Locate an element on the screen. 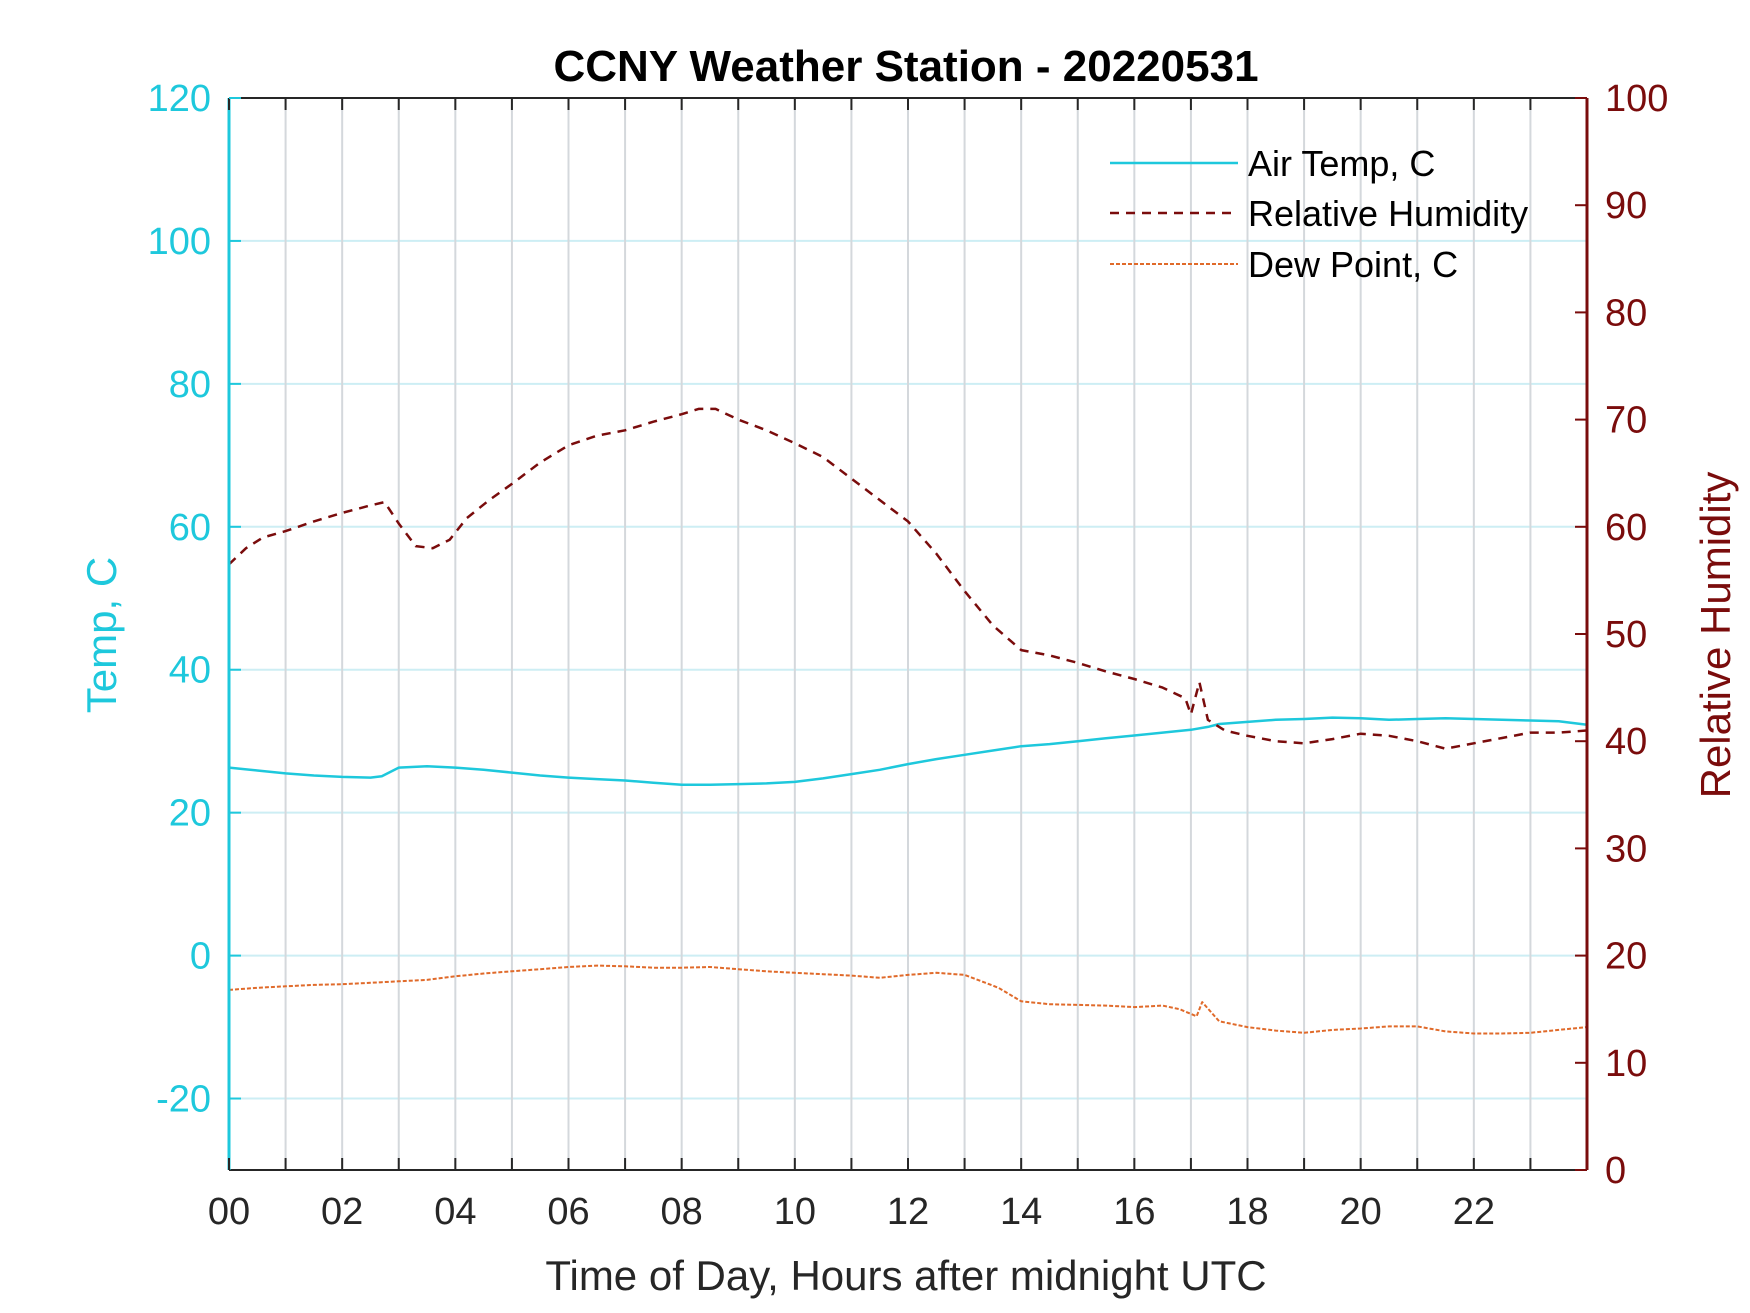 The width and height of the screenshot is (1750, 1313). y-left-tick-label: 40 is located at coordinates (190, 671).